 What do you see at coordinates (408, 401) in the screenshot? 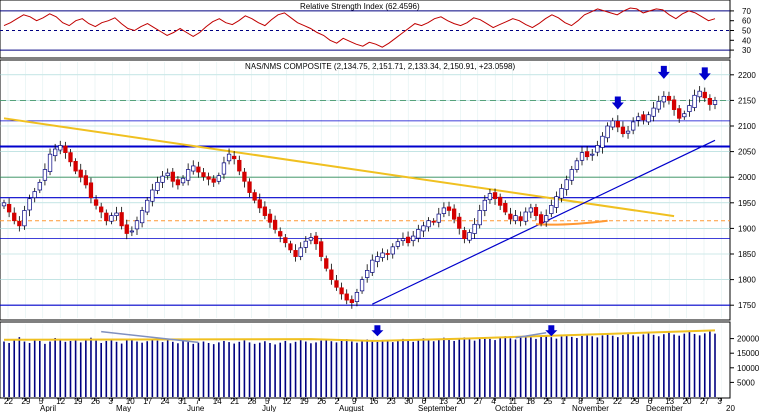
I see `x-day-label: 30` at bounding box center [408, 401].